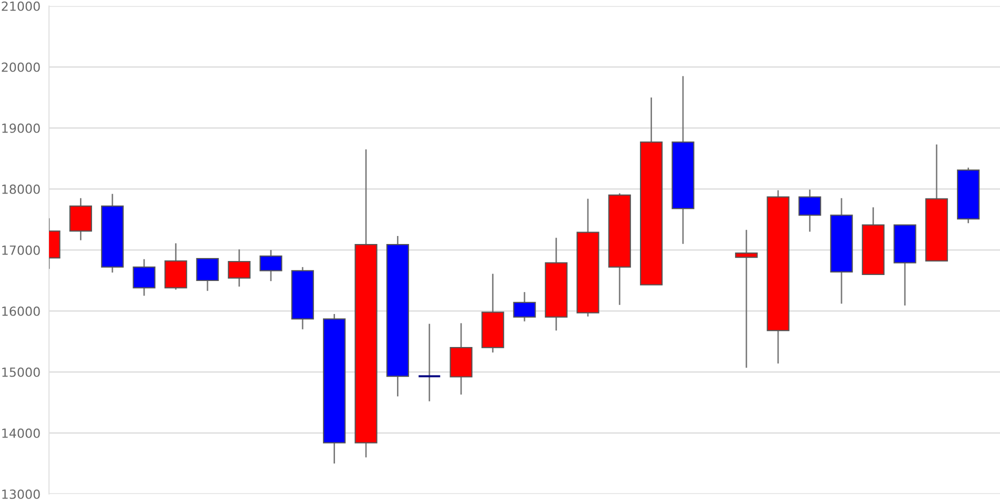 Image resolution: width=1000 pixels, height=500 pixels. What do you see at coordinates (21, 372) in the screenshot?
I see `y-tick-label: 15000` at bounding box center [21, 372].